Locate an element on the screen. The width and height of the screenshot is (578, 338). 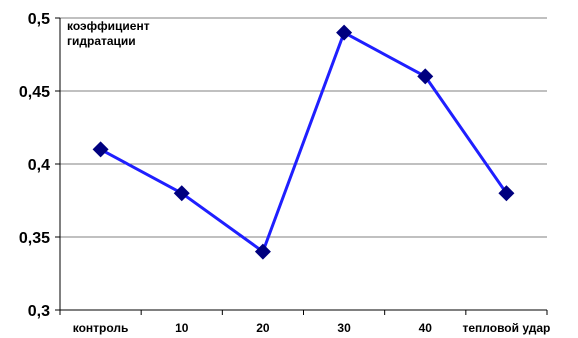
y-axis-label-line-2: гидратации is located at coordinates (101, 41).